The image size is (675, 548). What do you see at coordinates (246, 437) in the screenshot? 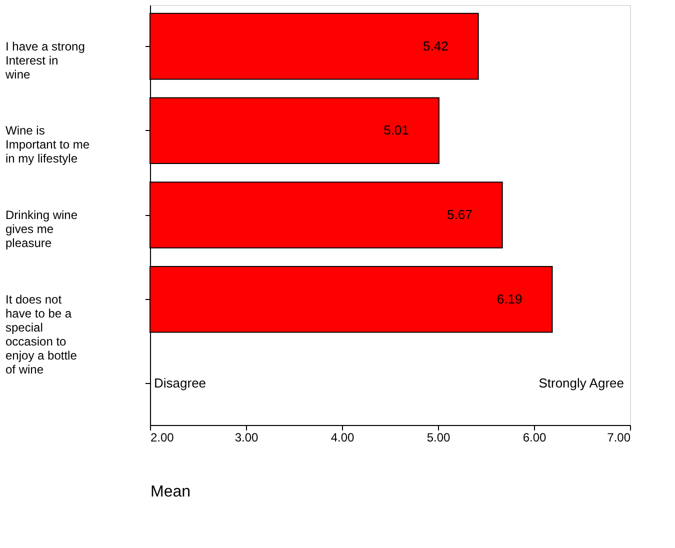
I see `x-tick-label: 3.00` at bounding box center [246, 437].